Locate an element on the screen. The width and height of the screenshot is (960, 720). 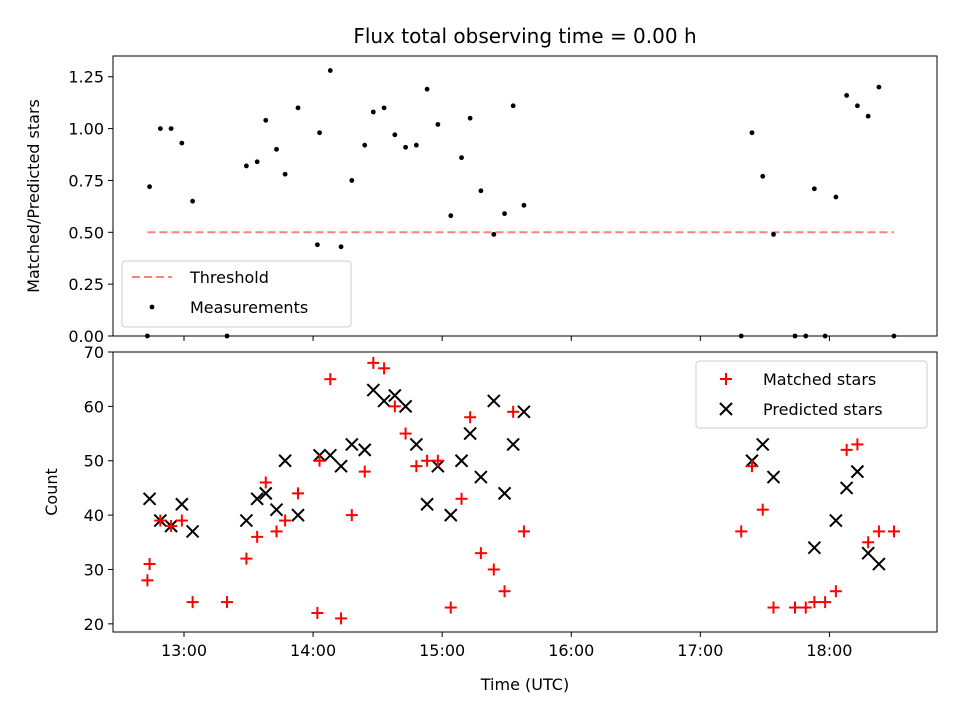
top-y-tick-label: 0.50 is located at coordinates (86, 232).